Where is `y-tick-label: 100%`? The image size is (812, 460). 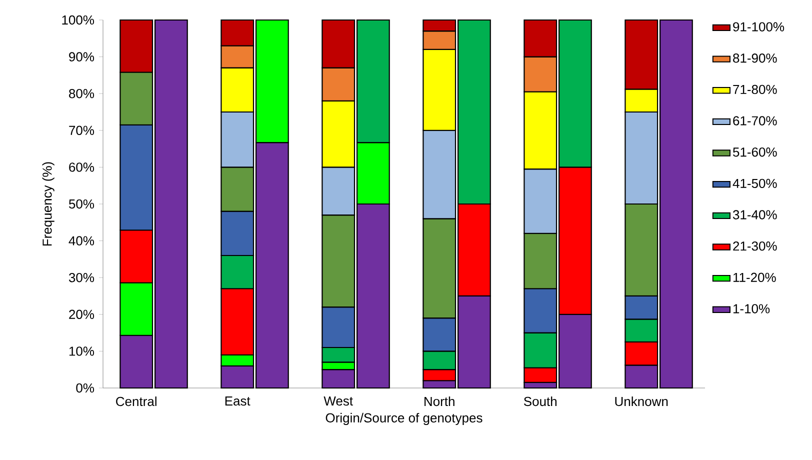
y-tick-label: 100% is located at coordinates (78, 20).